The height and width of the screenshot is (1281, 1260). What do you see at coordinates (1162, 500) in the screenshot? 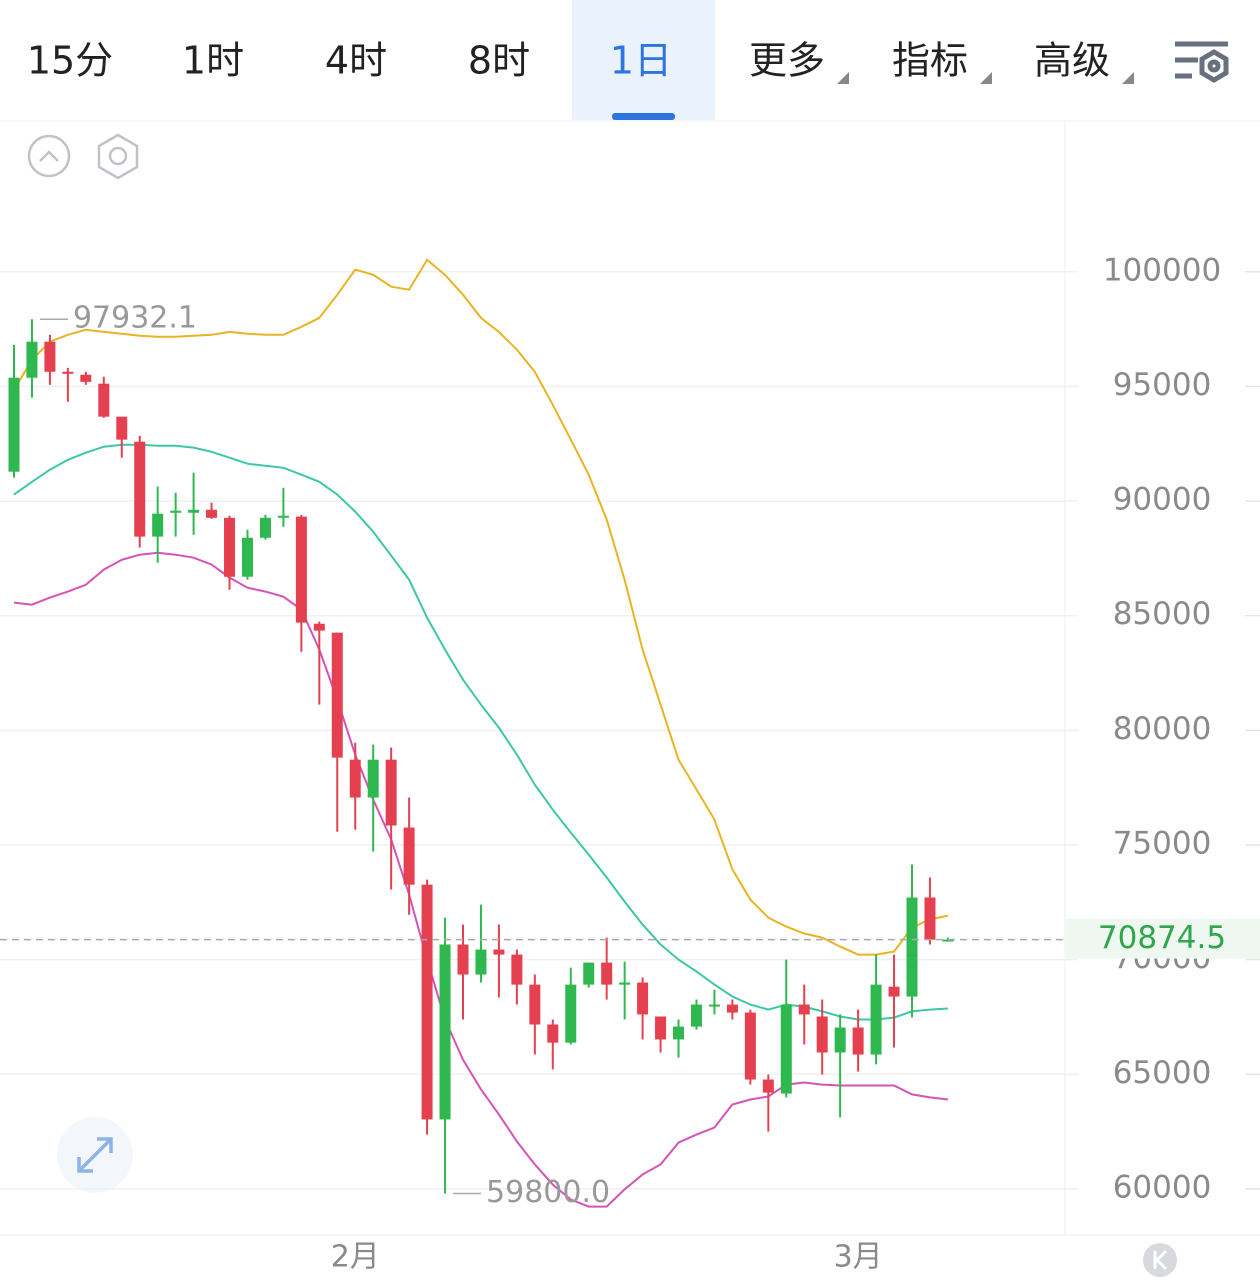
I see `y-tick-label: 90000` at bounding box center [1162, 500].